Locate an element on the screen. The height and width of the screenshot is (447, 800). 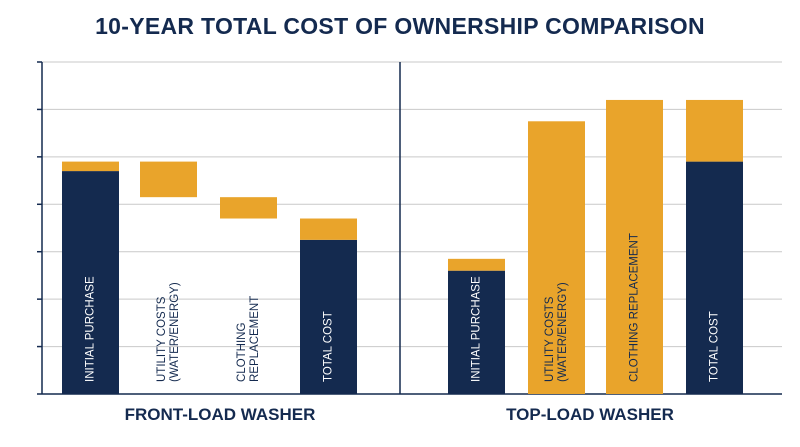
bar-label: CLOTHING REPLACEMENT is located at coordinates (635, 307).